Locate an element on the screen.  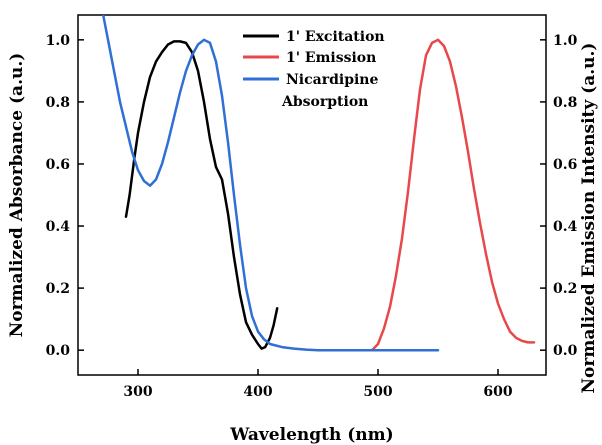
legend-label-nicardipine-absorption: Nicardipine Absorption is located at coordinates (329, 91).